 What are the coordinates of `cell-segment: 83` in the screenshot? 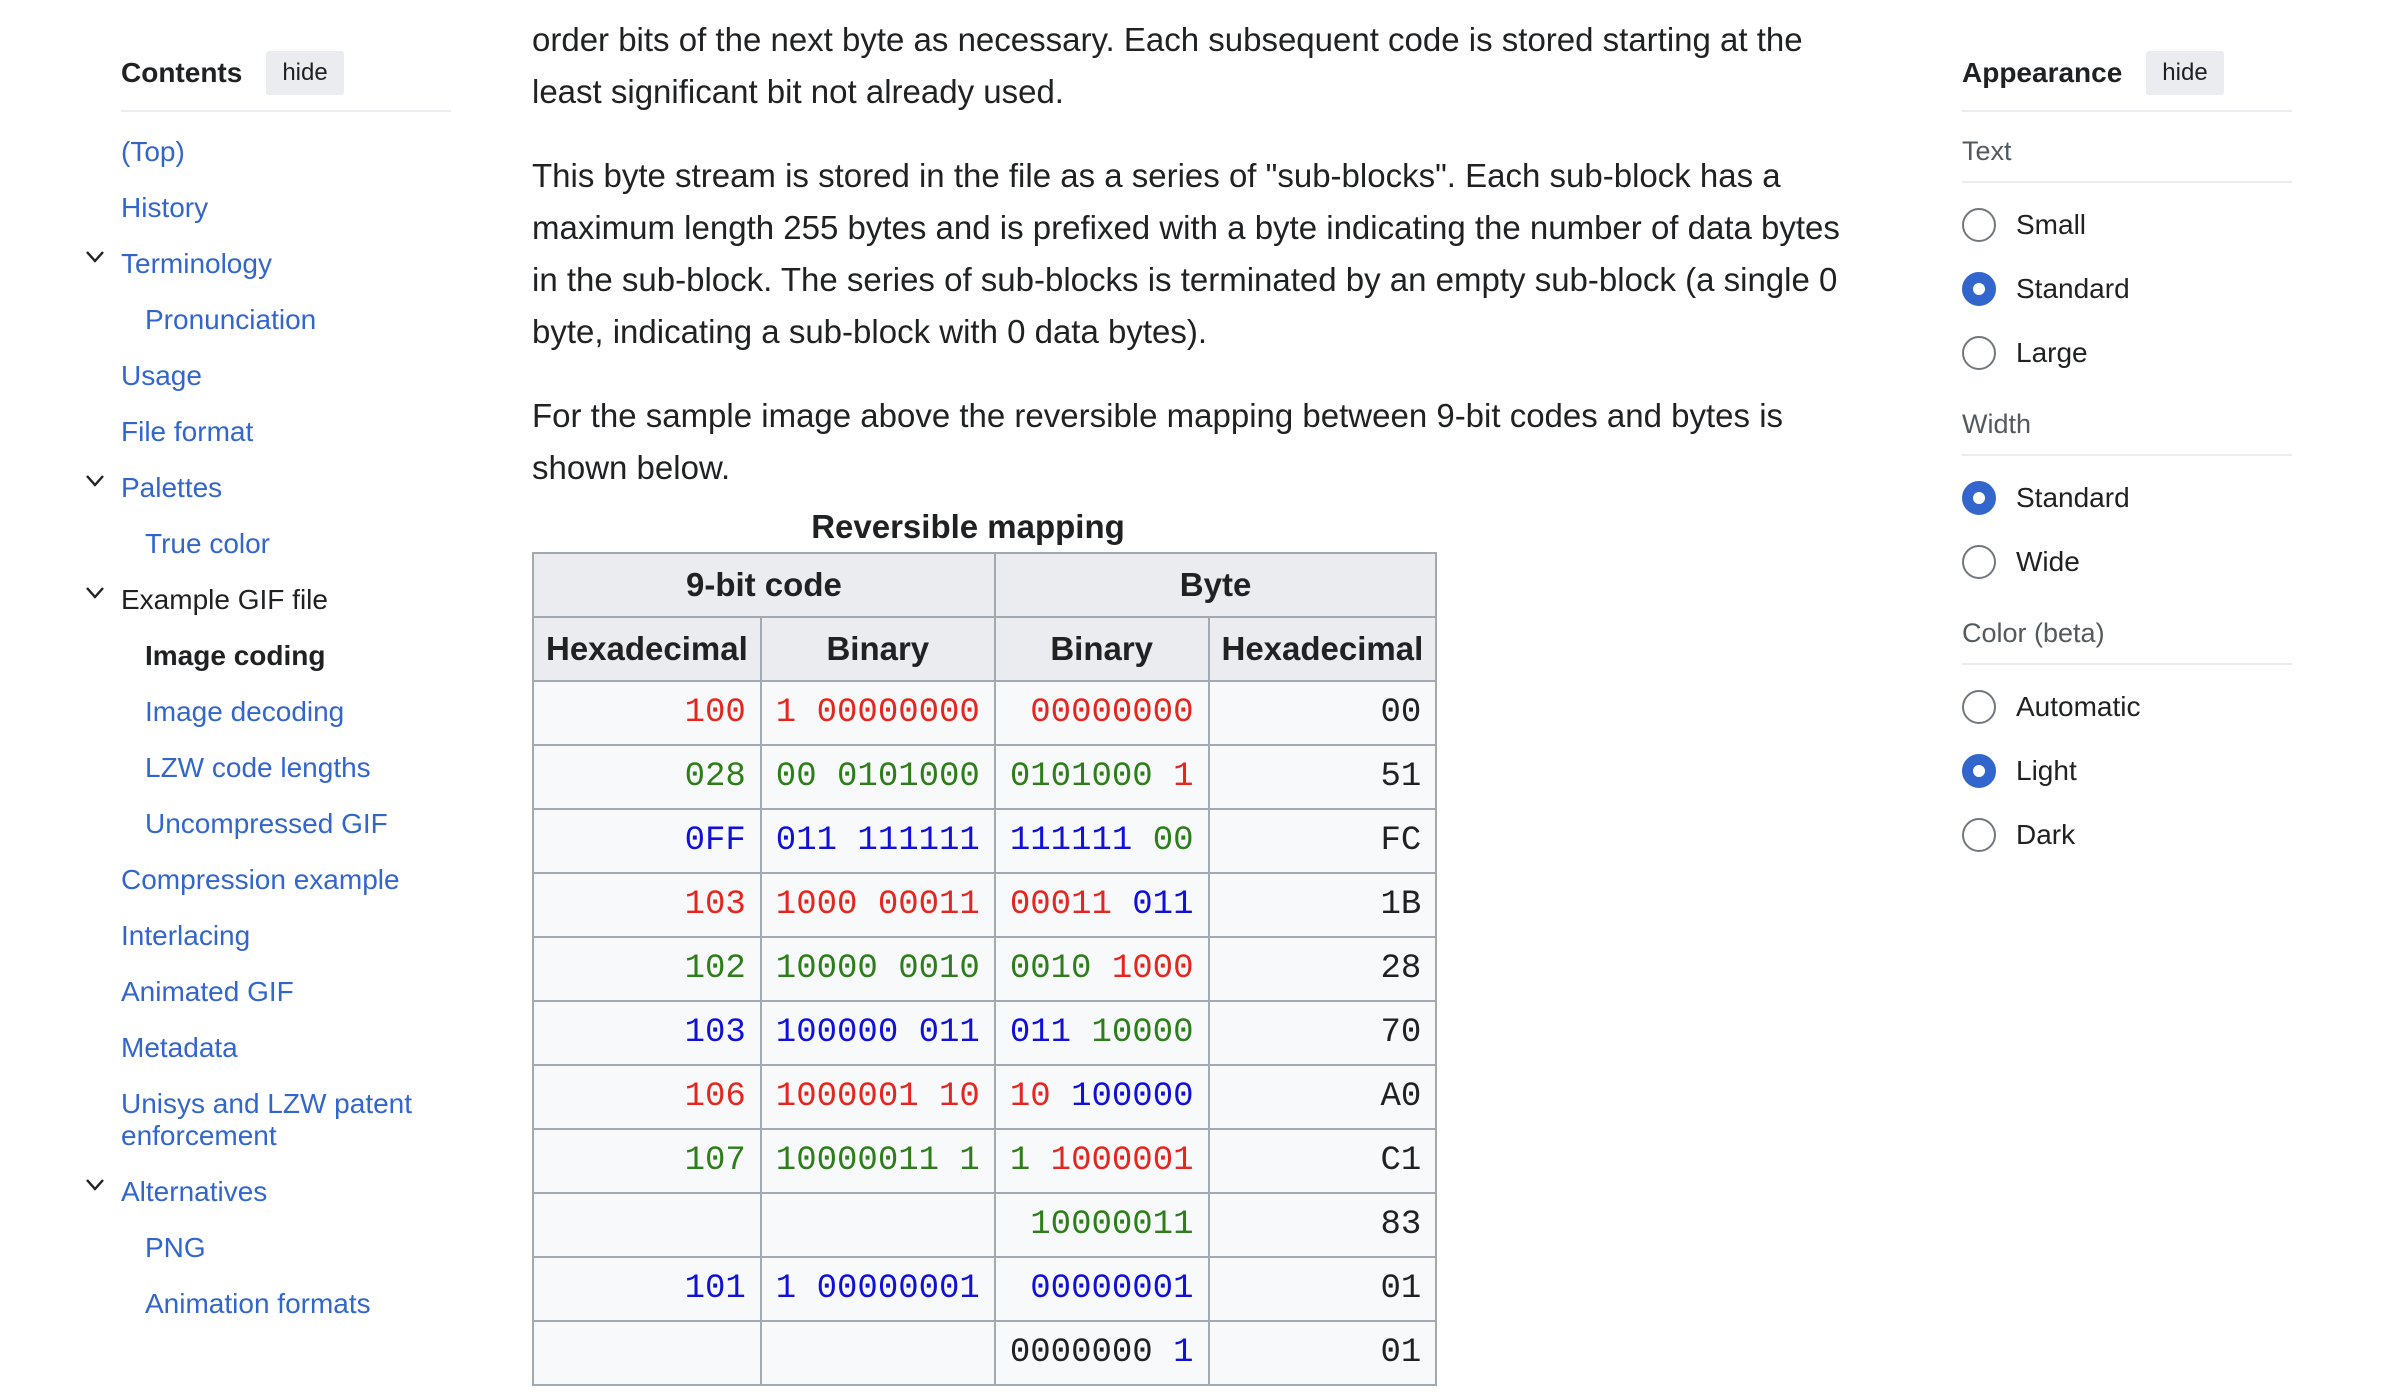 It's located at (1401, 1225).